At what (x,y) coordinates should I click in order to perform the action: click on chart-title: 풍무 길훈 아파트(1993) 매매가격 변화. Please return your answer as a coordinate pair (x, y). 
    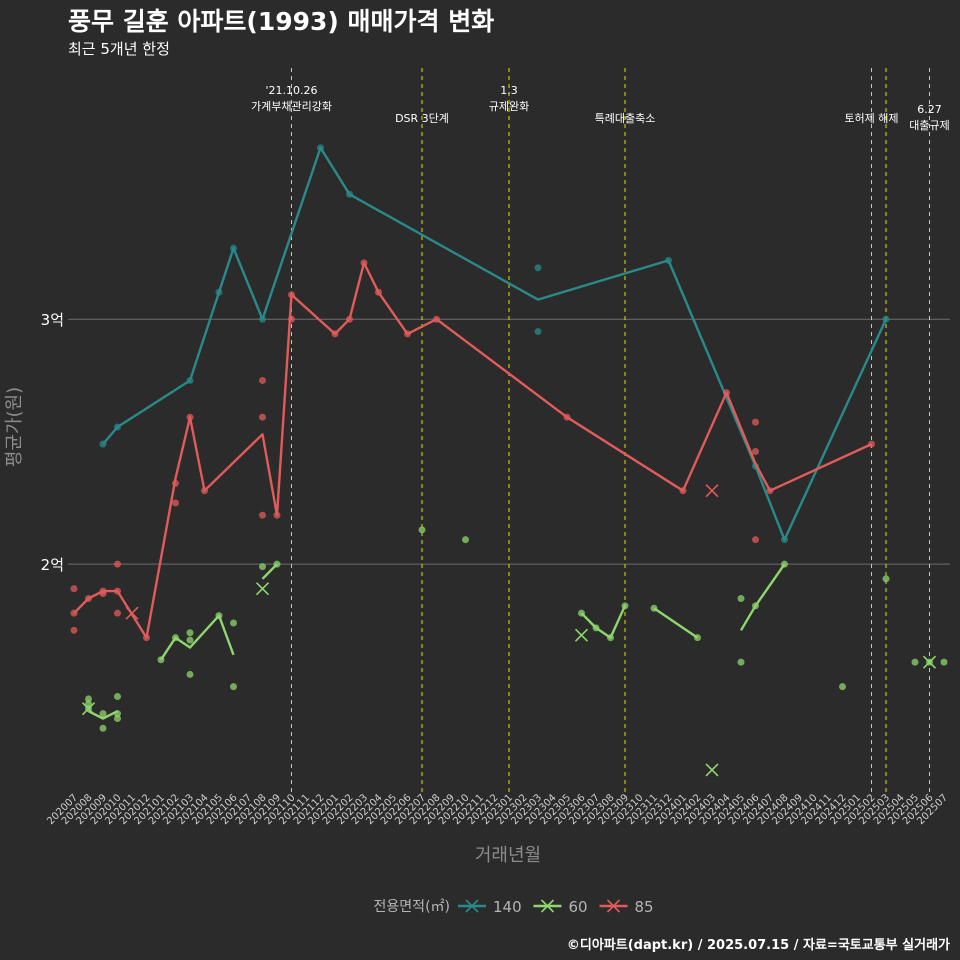
    Looking at the image, I should click on (281, 21).